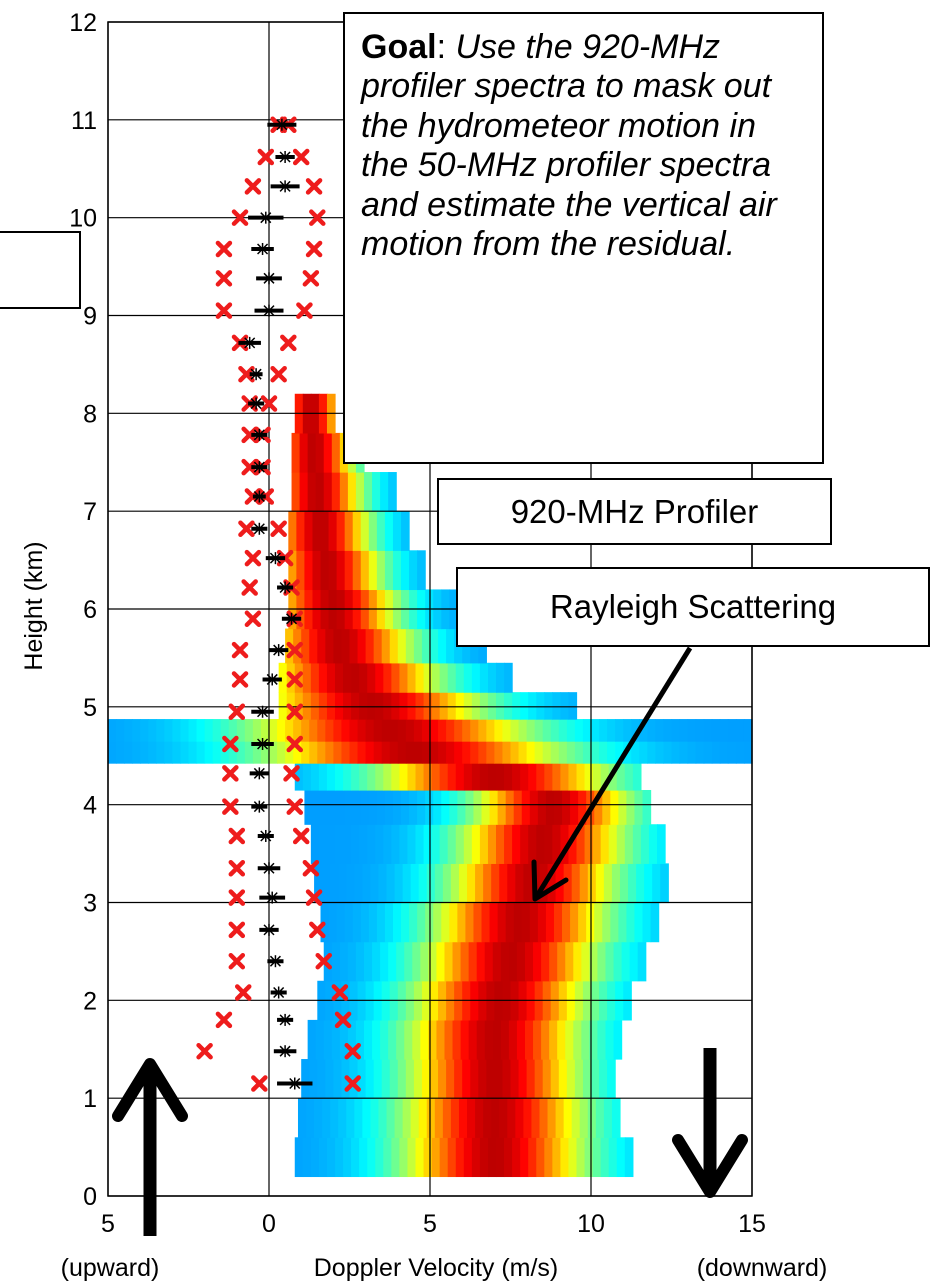  What do you see at coordinates (269, 1224) in the screenshot?
I see `x-tick-label: 0` at bounding box center [269, 1224].